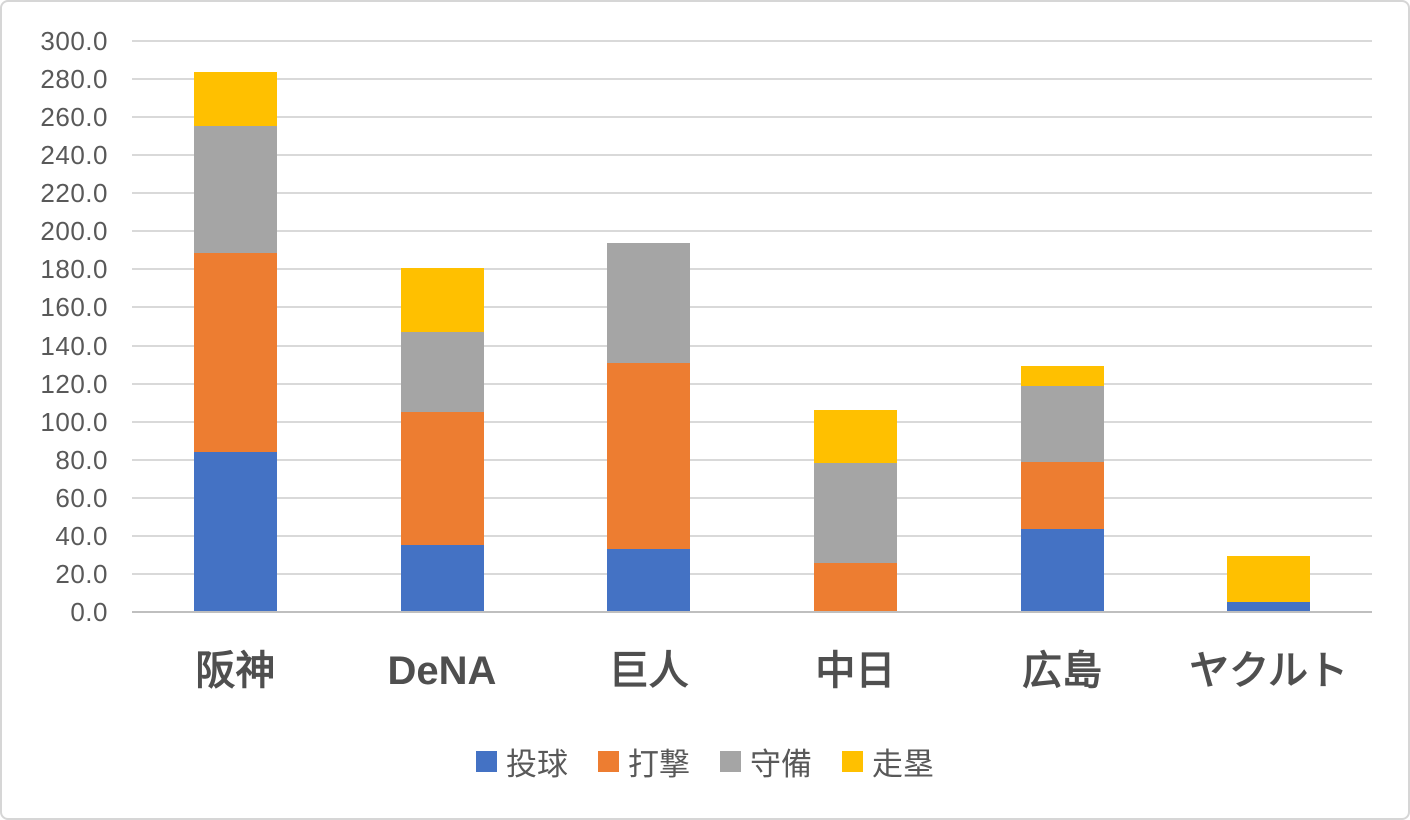  Describe the element at coordinates (74, 41) in the screenshot. I see `y-tick-label: 300.0` at that location.